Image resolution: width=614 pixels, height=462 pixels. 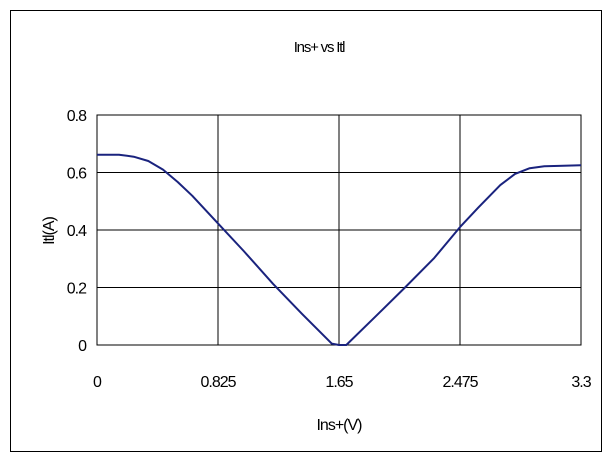 I want to click on y-tick-label: 0, so click(x=82, y=346).